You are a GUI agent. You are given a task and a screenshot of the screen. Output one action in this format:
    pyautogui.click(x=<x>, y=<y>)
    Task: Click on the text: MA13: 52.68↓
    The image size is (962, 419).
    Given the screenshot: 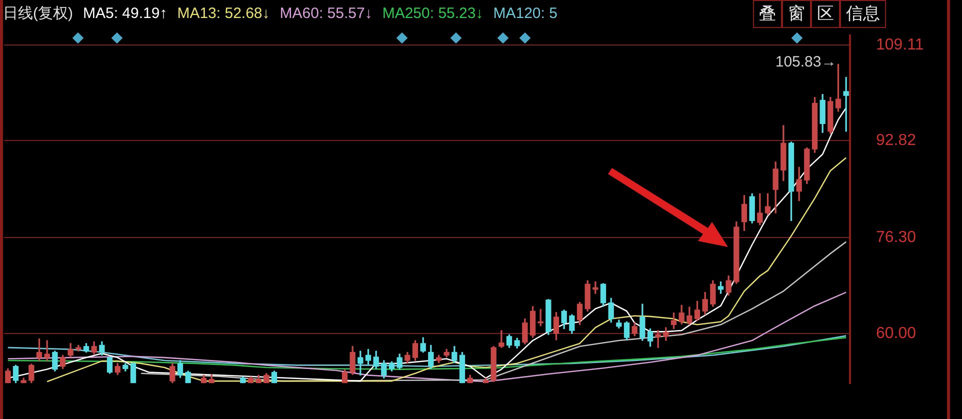 What is the action you would take?
    pyautogui.click(x=223, y=13)
    